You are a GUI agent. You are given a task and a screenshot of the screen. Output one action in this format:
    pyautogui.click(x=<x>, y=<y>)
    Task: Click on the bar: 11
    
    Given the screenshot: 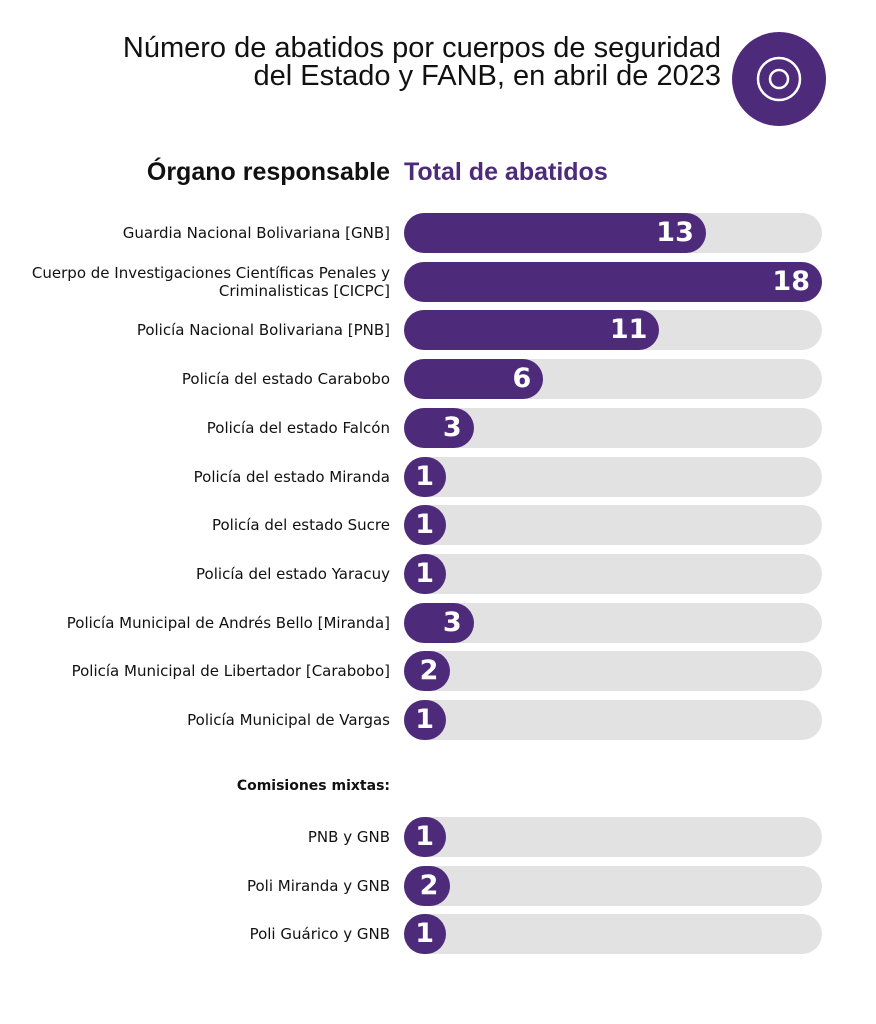 What is the action you would take?
    pyautogui.click(x=532, y=330)
    